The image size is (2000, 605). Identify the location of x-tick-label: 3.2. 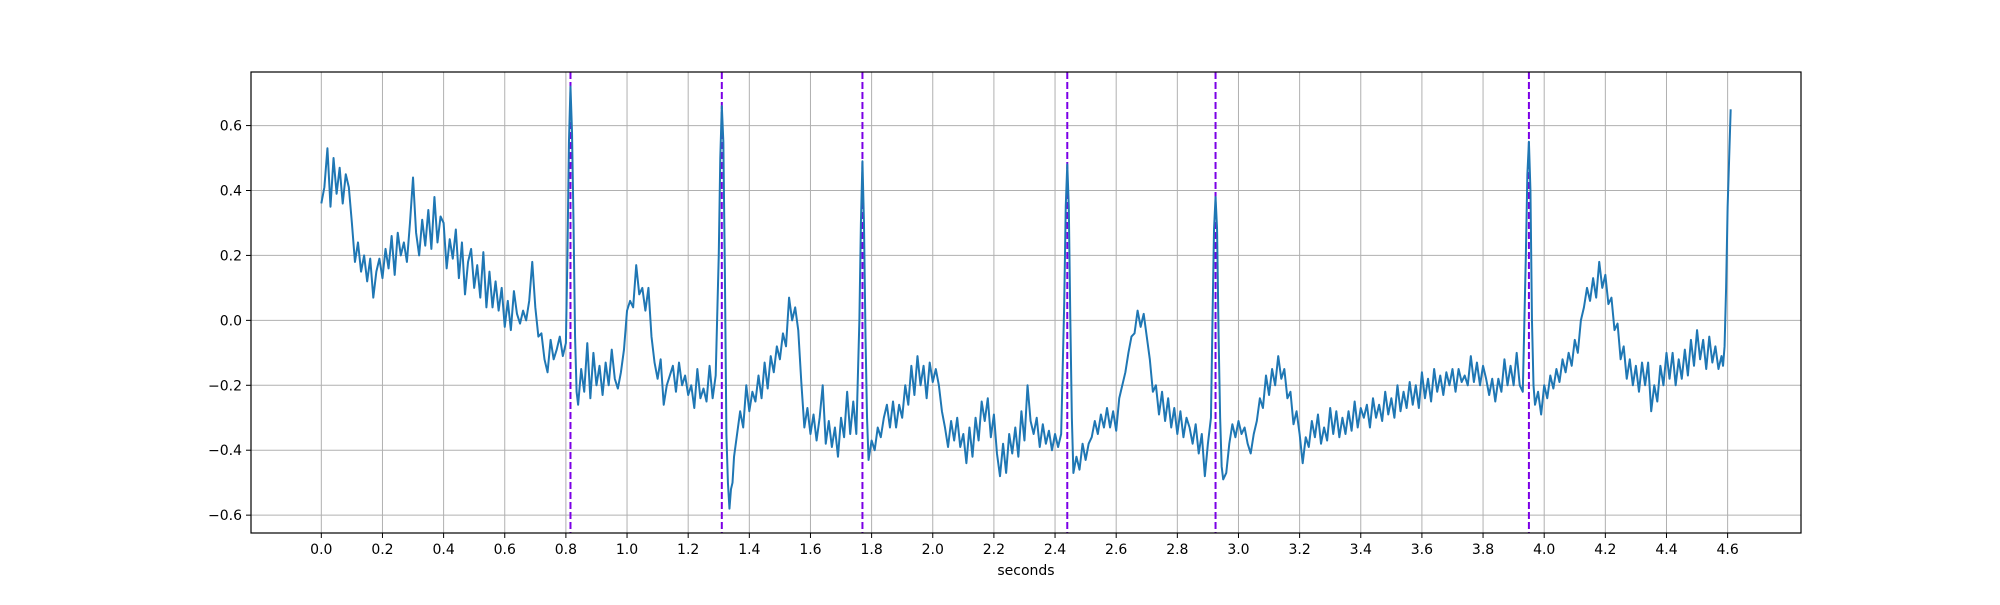
(1299, 550).